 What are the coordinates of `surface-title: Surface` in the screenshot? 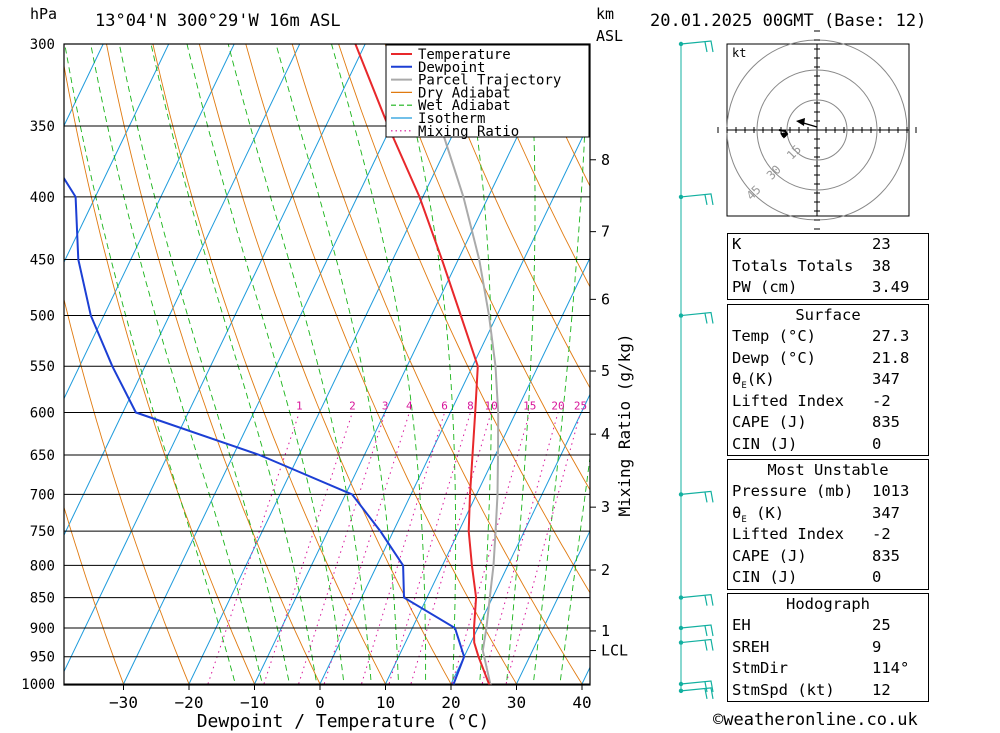 It's located at (828, 315).